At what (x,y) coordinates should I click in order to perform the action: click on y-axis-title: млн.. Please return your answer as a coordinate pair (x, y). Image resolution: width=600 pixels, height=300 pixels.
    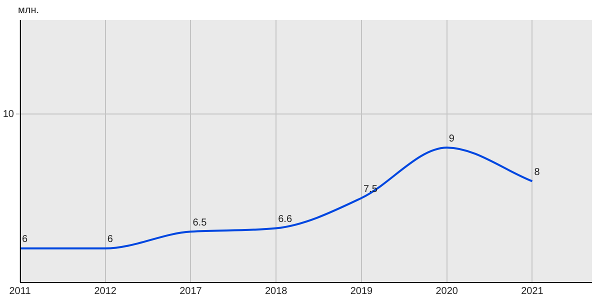
    Looking at the image, I should click on (29, 10).